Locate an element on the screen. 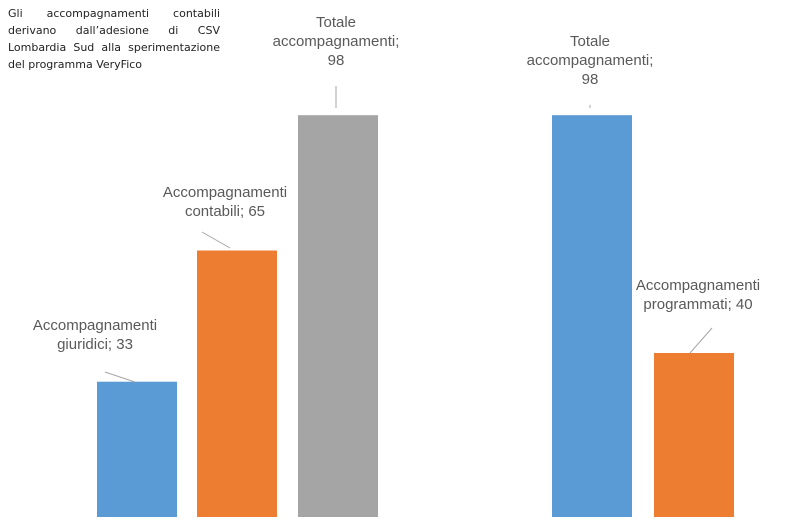 This screenshot has width=795, height=522. chart2-data-label-2: Accompagnamenti programmati; 40 is located at coordinates (698, 295).